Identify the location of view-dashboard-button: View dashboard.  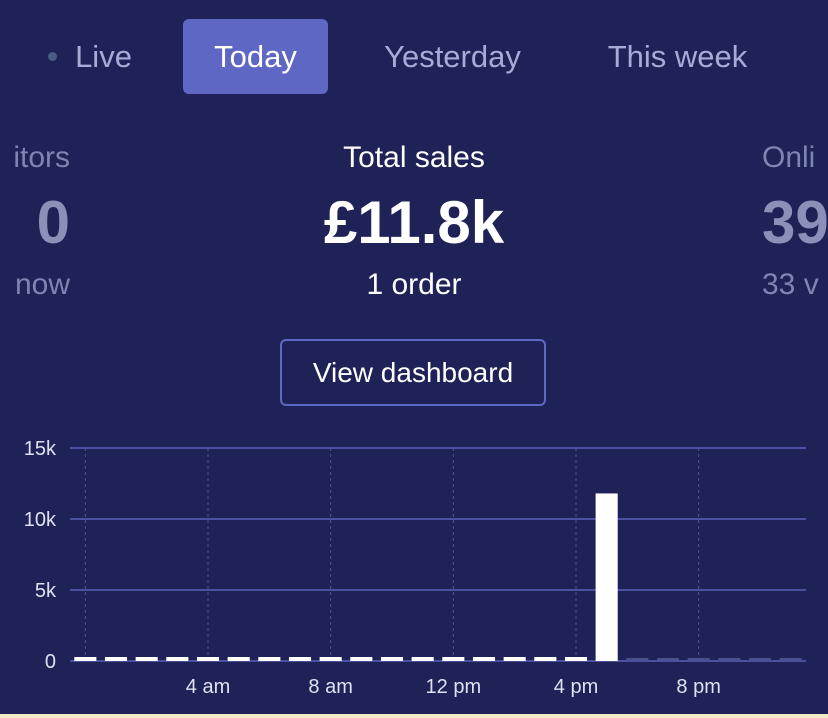
(413, 372).